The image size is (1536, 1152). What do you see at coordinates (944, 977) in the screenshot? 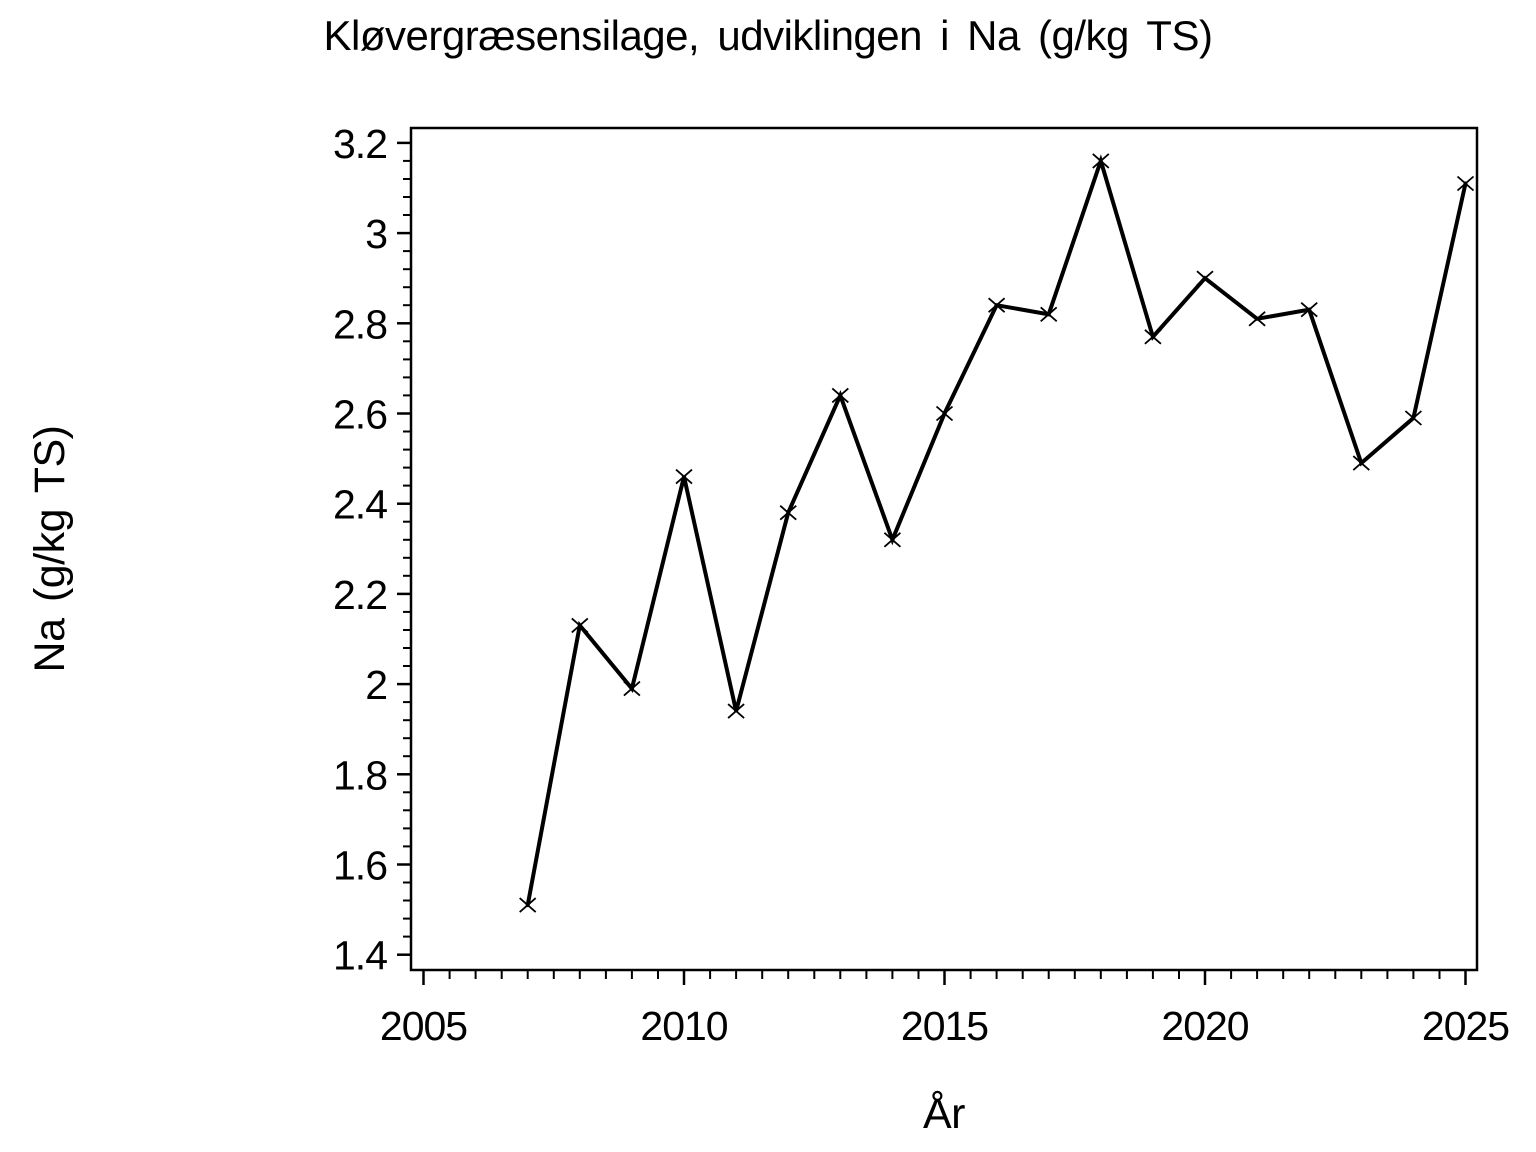
I see `x-axis-ticks` at bounding box center [944, 977].